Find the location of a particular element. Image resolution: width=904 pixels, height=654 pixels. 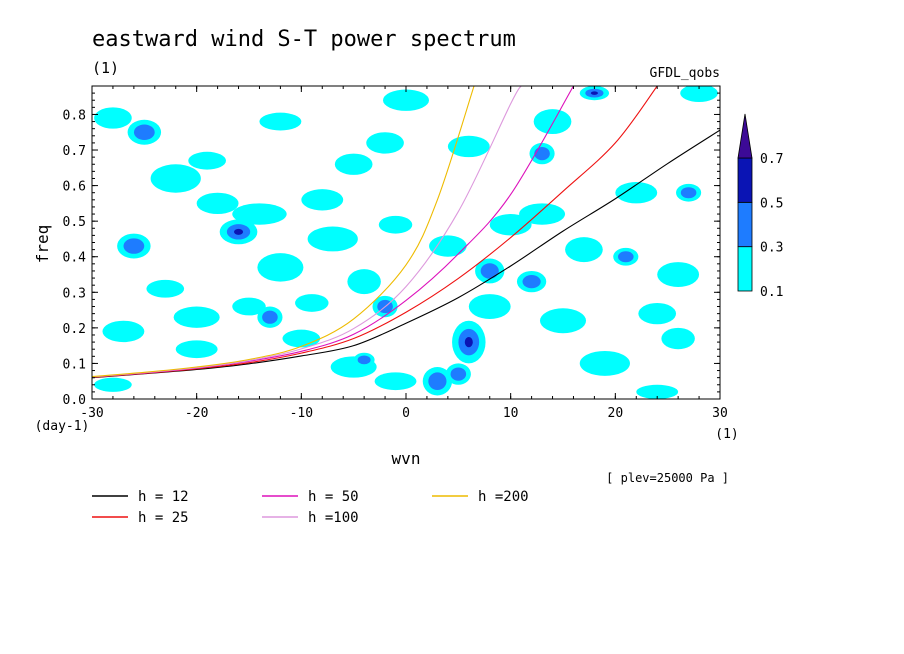

colorbar-label: 0.1 is located at coordinates (771, 292).